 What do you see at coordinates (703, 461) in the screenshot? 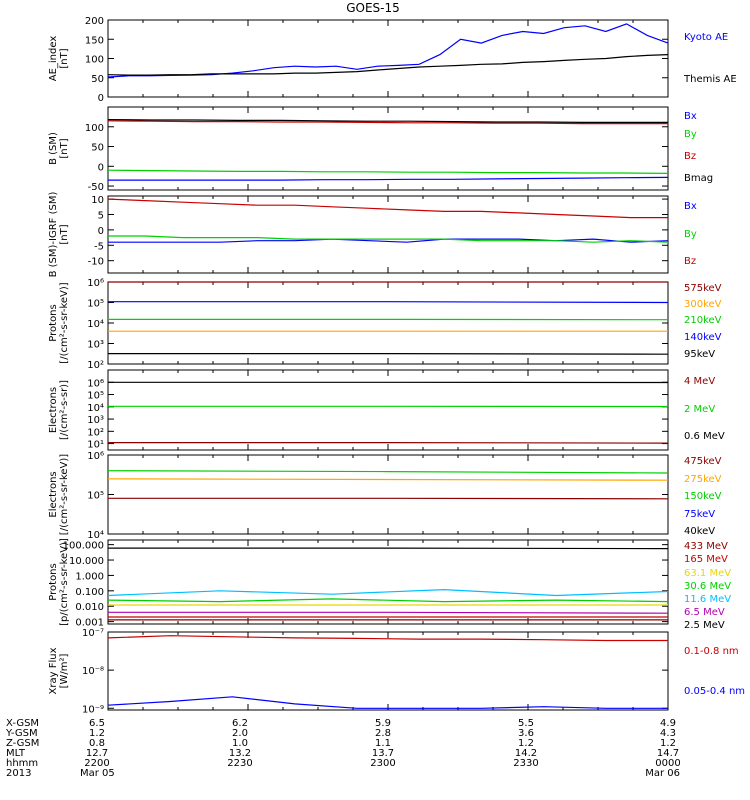
I see `legend-entry: 475keV` at bounding box center [703, 461].